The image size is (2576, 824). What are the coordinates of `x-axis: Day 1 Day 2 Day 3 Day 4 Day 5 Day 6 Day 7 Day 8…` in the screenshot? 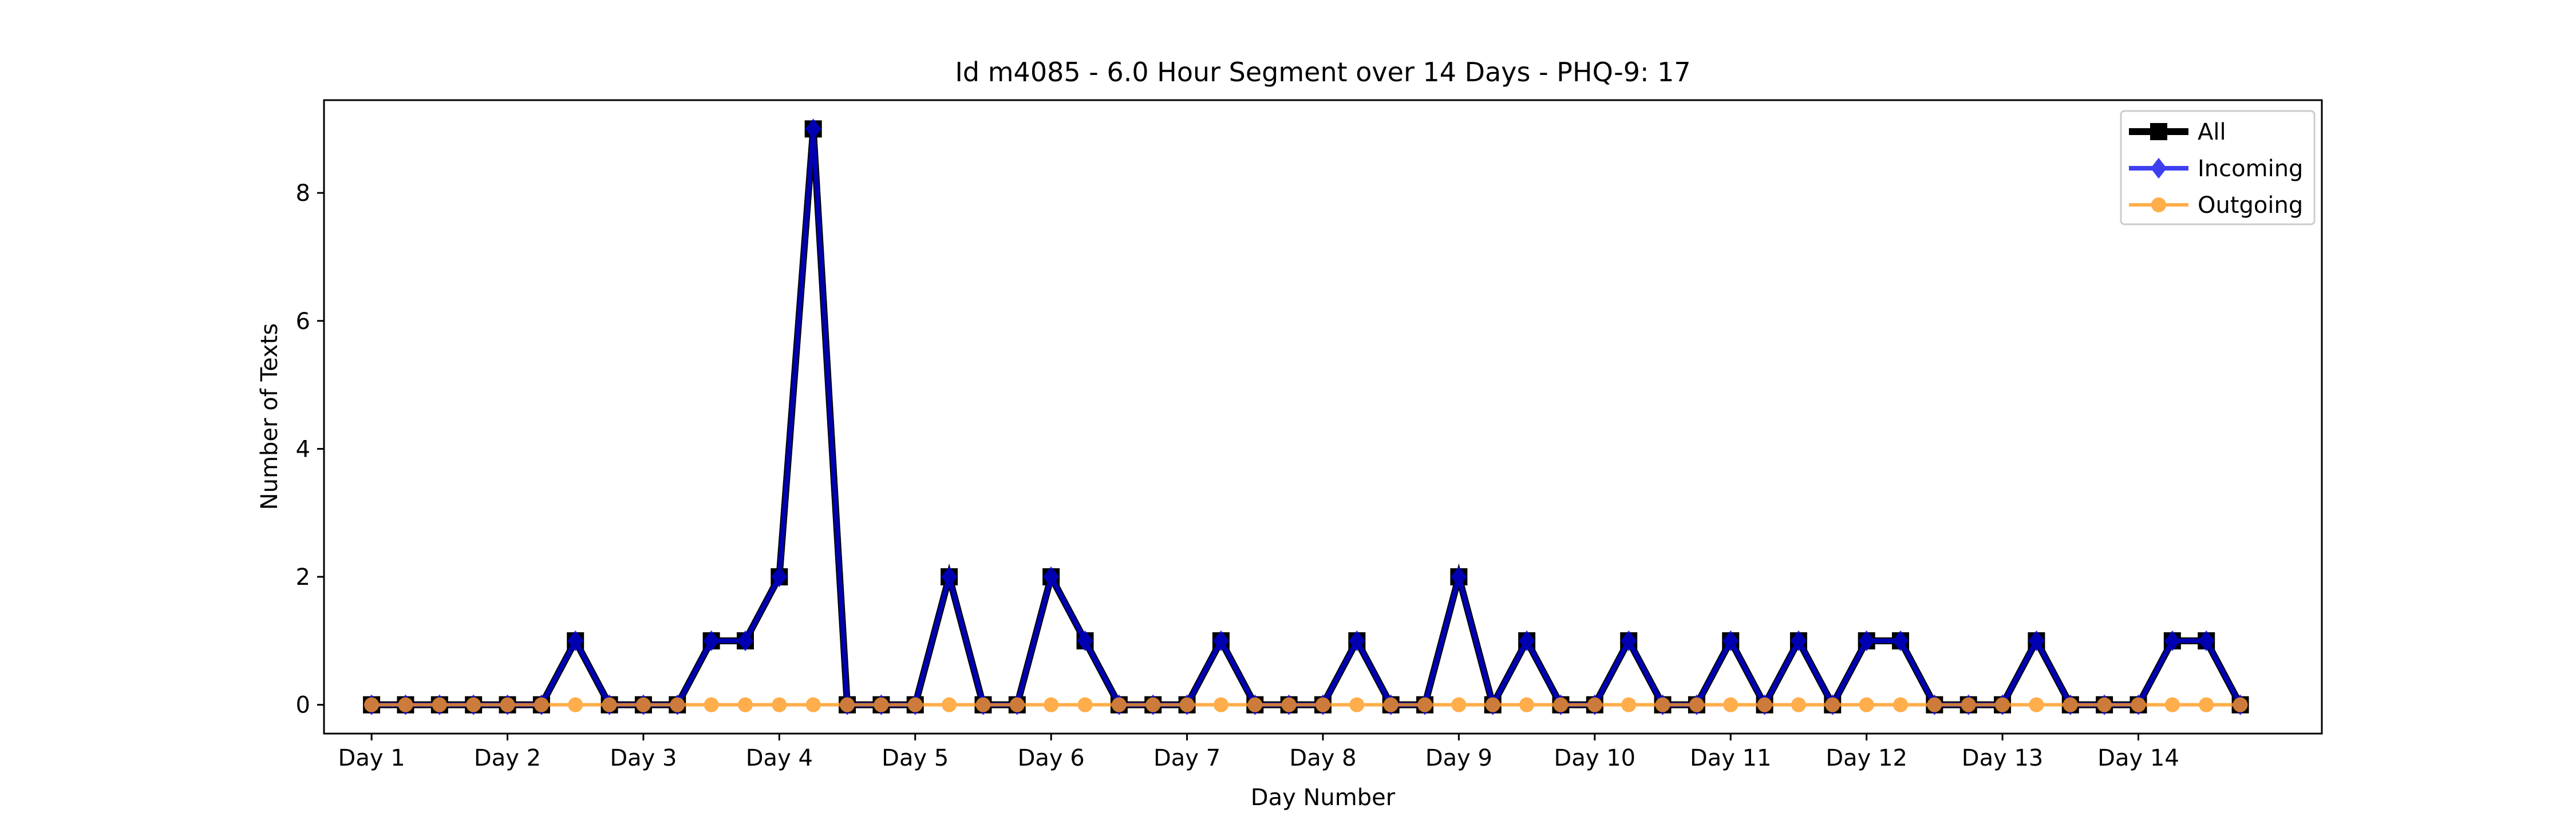 It's located at (1258, 752).